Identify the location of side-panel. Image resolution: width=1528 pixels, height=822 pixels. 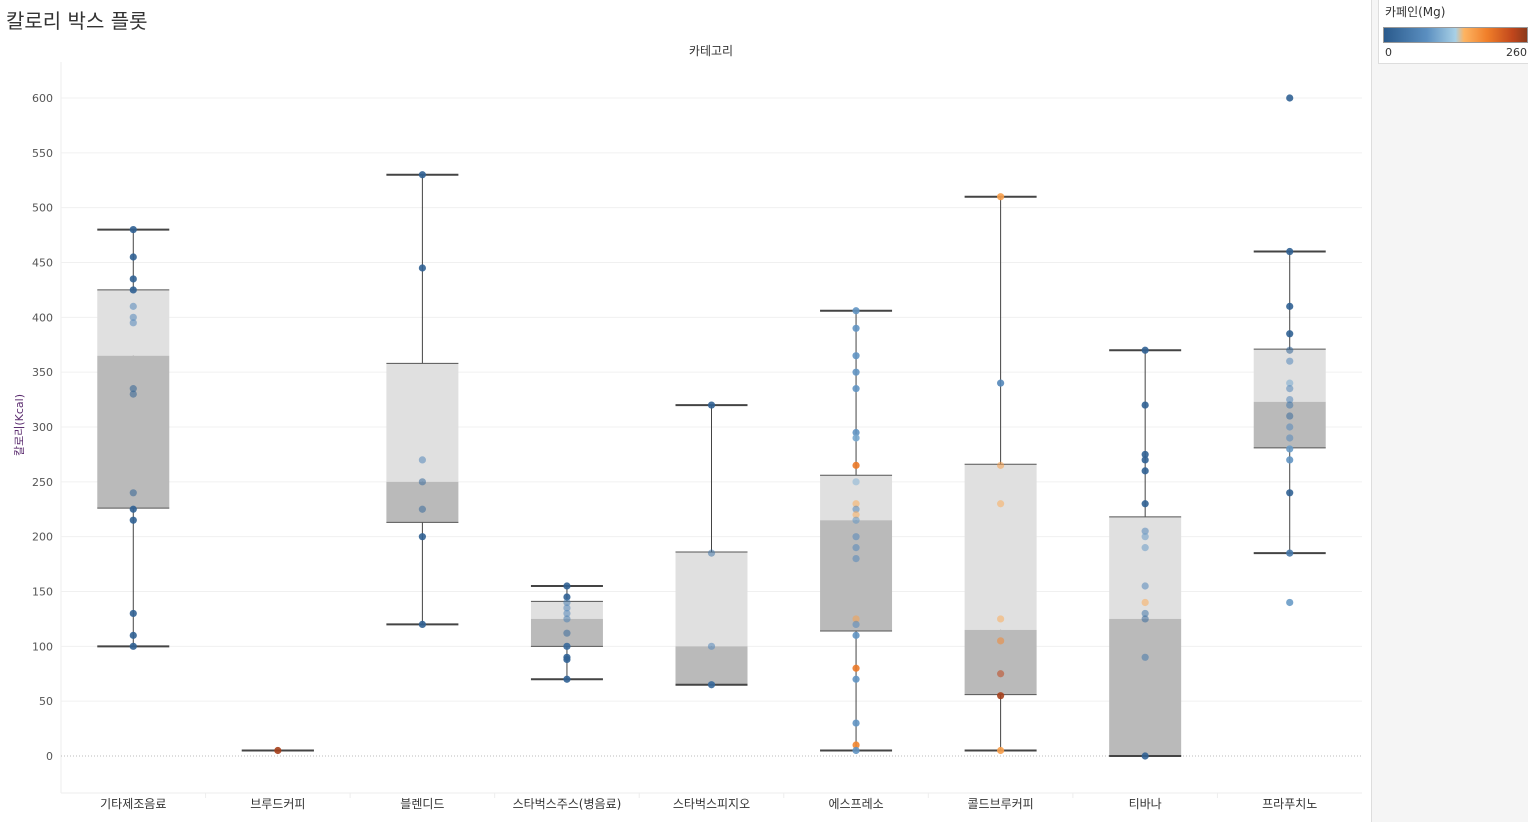
(1449, 411).